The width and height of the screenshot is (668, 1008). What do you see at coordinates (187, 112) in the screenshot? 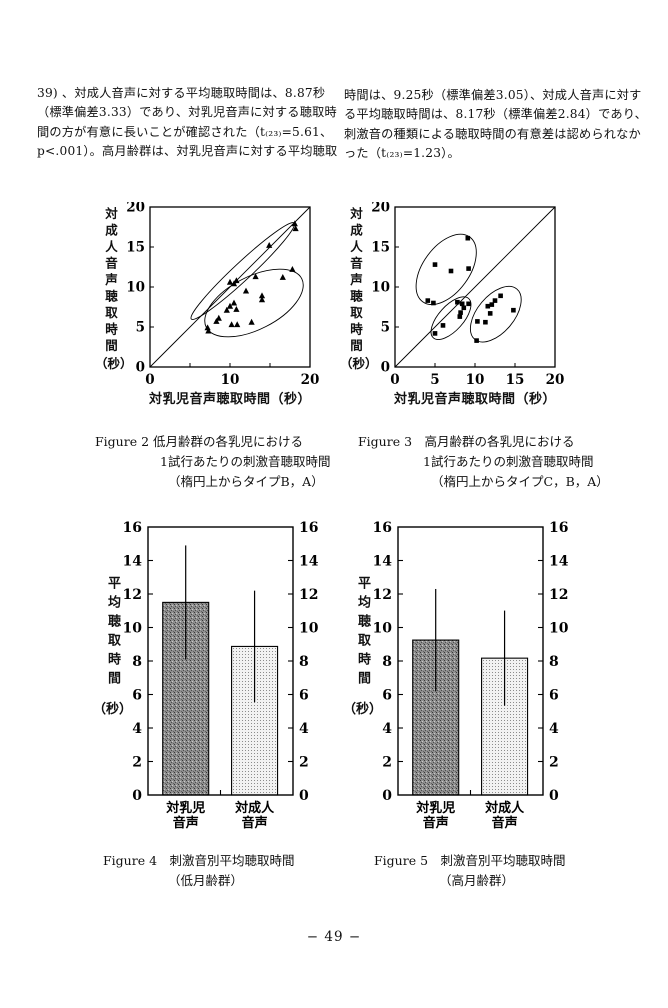
I see `text-line: （標準偏差3.33）であり、対乳児音声に対する聴取時` at bounding box center [187, 112].